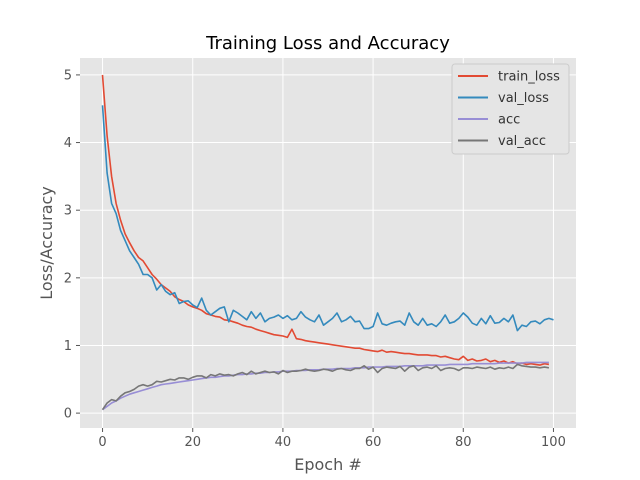 This screenshot has width=640, height=480. I want to click on x-tick-label: 40, so click(283, 442).